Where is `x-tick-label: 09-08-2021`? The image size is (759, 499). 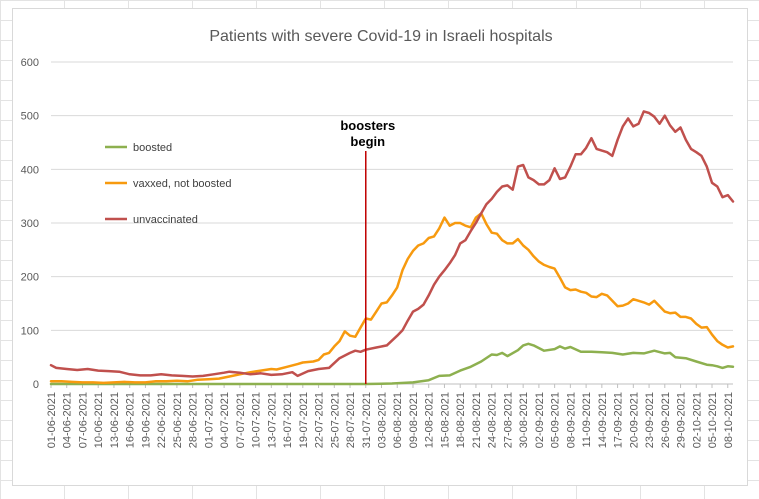 x-tick-label: 09-08-2021 is located at coordinates (414, 420).